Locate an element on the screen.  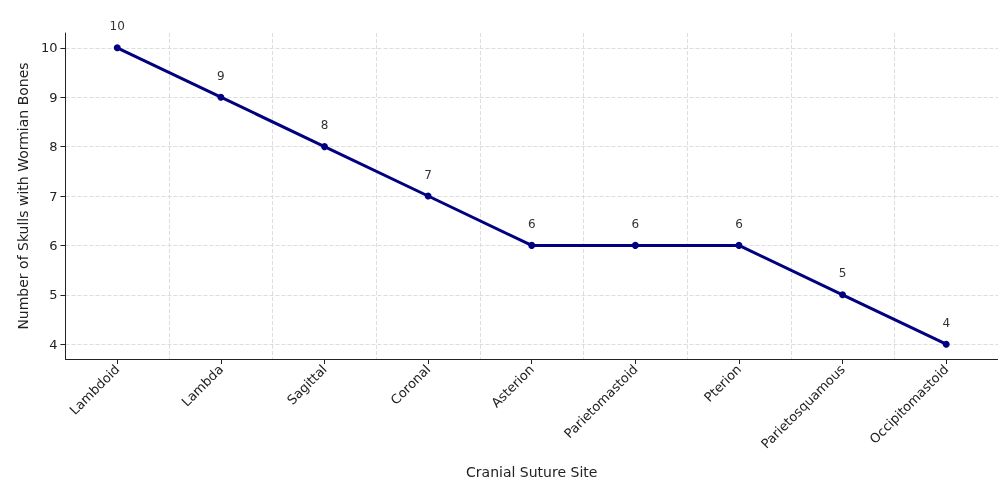
data-label: 9 is located at coordinates (221, 75).